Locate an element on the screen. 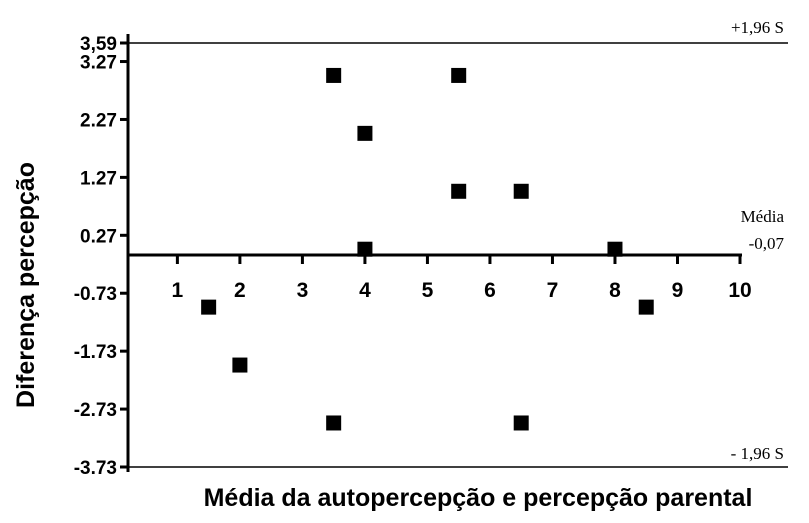  y-tick-label: -2.73 is located at coordinates (95, 410).